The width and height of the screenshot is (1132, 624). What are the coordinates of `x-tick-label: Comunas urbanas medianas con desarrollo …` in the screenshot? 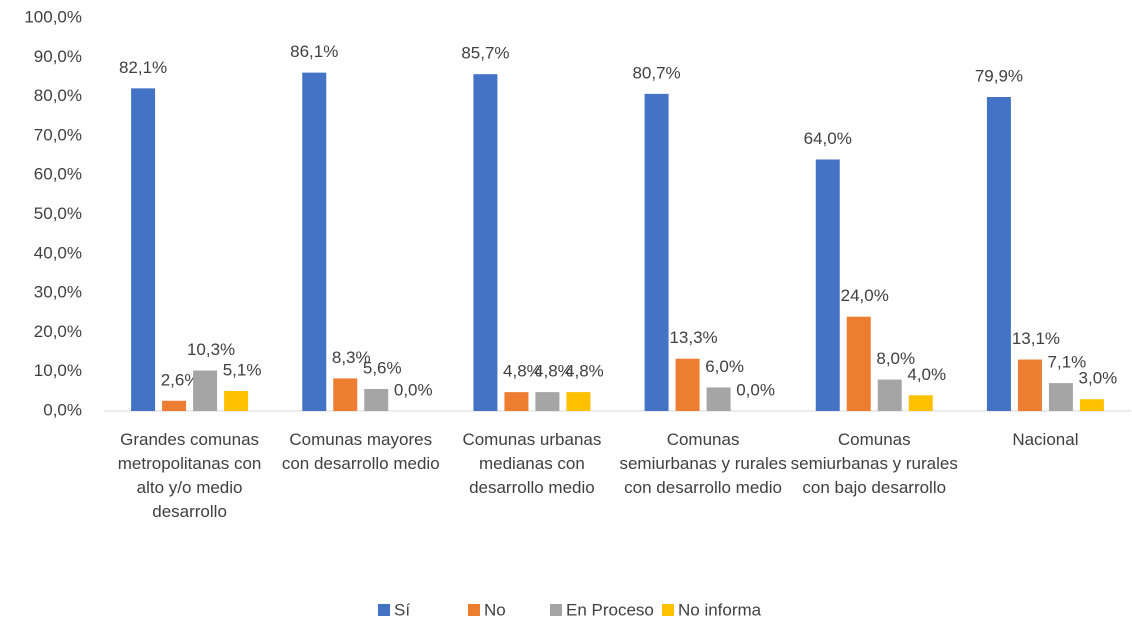 It's located at (532, 463).